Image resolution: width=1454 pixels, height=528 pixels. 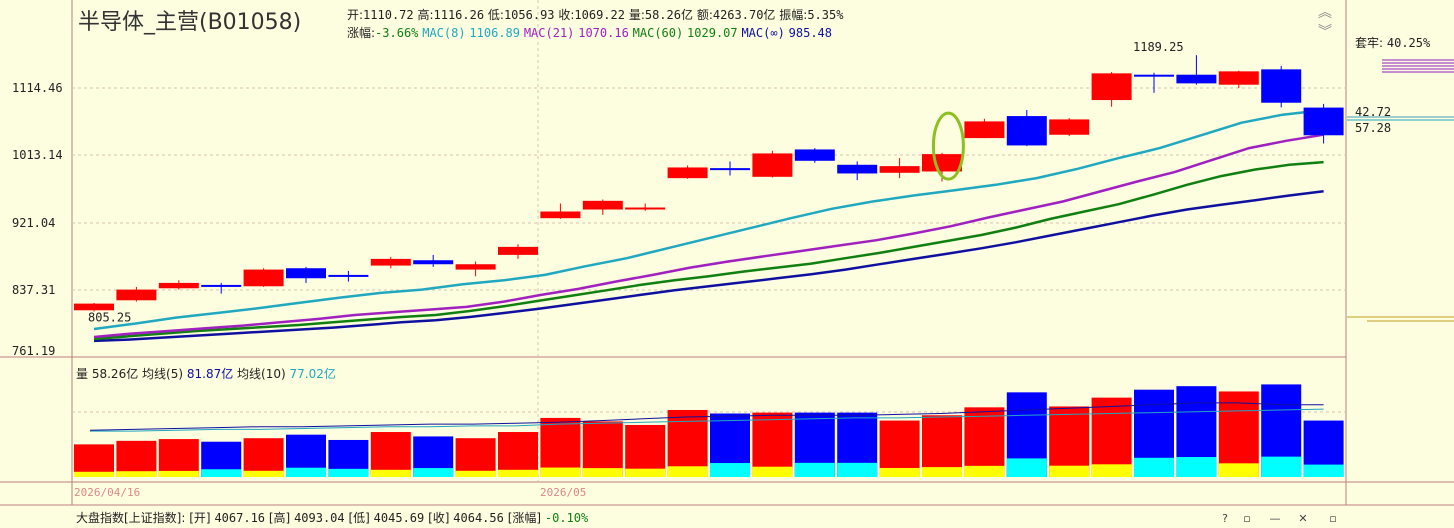 I want to click on volume-info-row: 量 58.26亿 均线(5) 81.87亿 均线(10) 77.02亿, so click(x=206, y=373).